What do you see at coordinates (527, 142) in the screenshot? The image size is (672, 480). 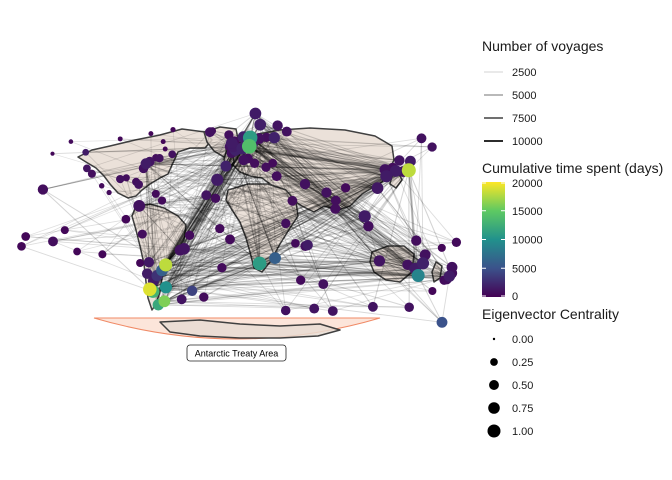 I see `legend-voyages-label: 10000` at bounding box center [527, 142].